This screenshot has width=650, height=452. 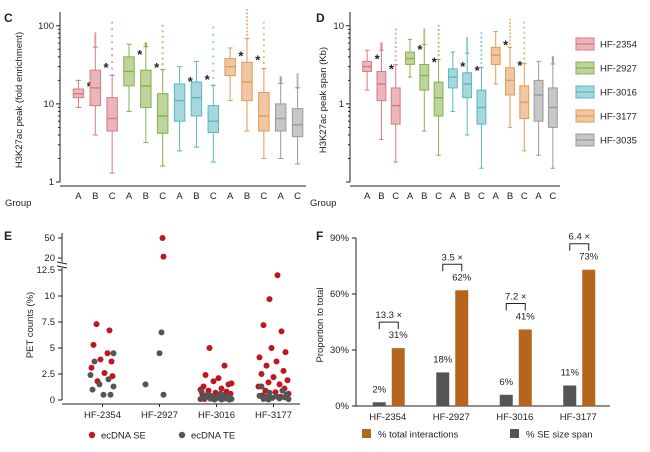 I want to click on data-label: 41%, so click(x=526, y=316).